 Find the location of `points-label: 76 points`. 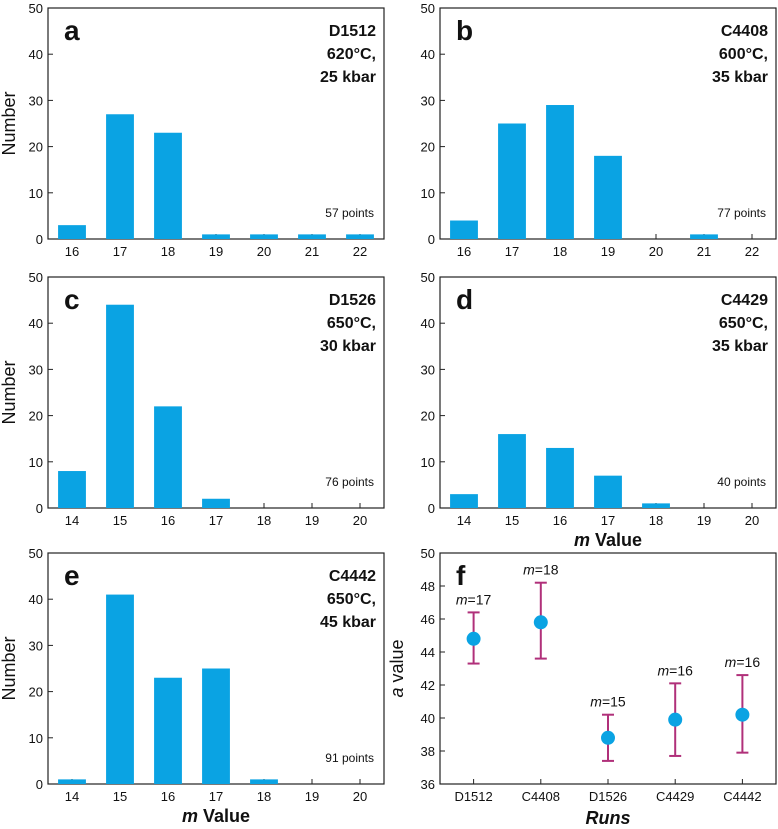

points-label: 76 points is located at coordinates (349, 482).